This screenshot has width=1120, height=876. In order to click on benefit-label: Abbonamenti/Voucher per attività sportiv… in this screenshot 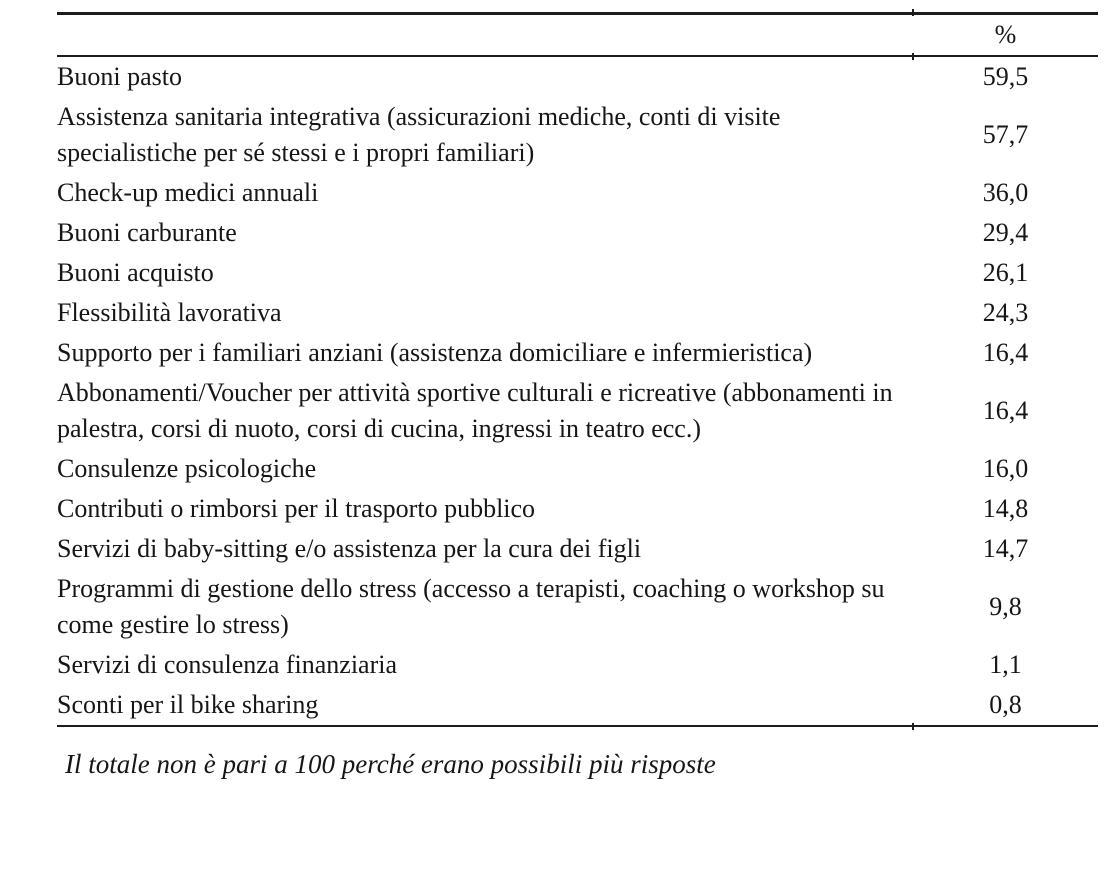, I will do `click(475, 410)`.